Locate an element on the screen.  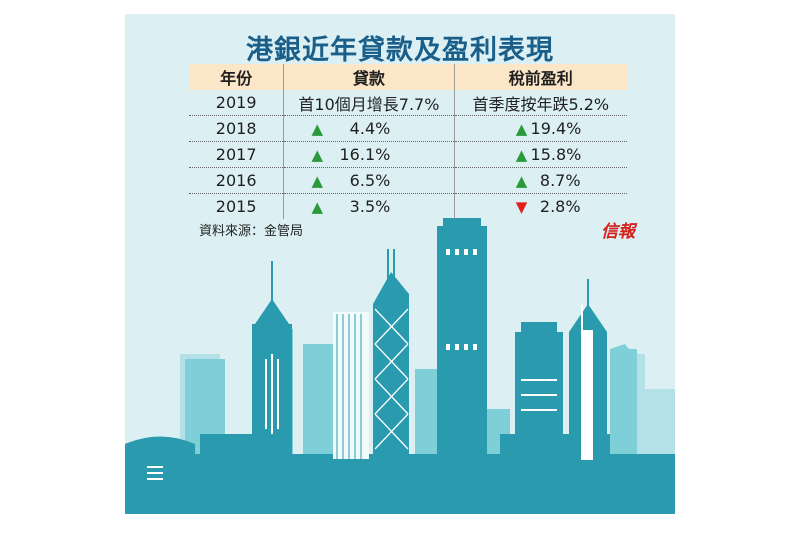
loan-value: 4.4% is located at coordinates (370, 128).